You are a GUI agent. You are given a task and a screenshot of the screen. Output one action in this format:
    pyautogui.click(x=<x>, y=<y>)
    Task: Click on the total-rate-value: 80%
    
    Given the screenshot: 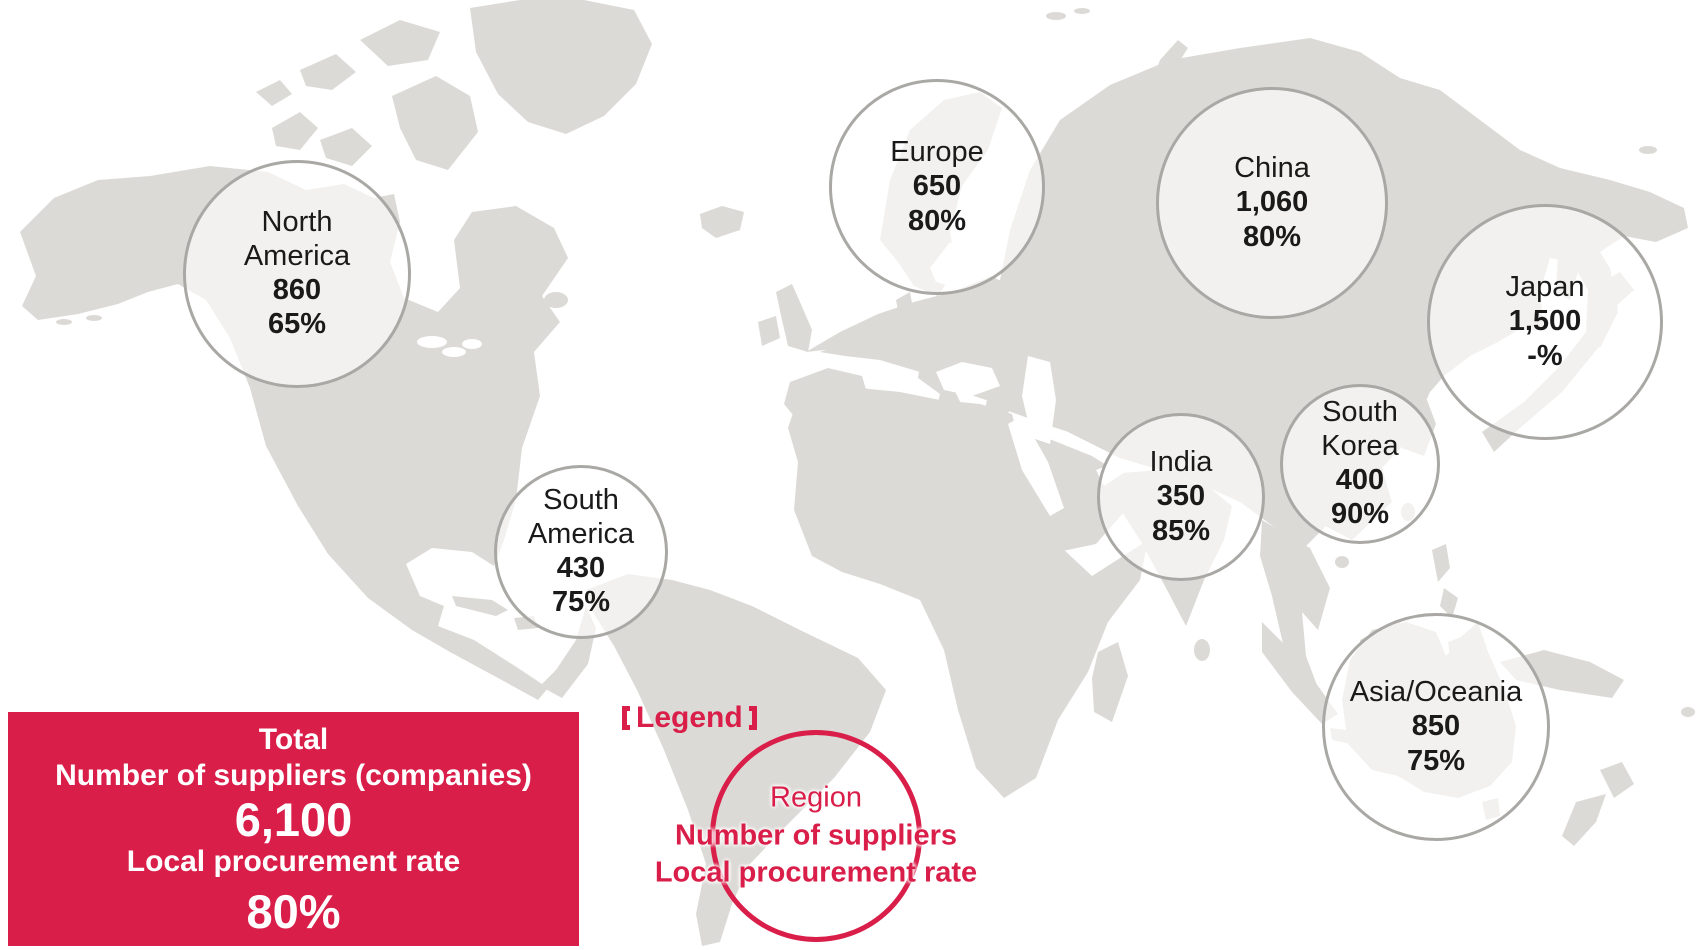 What is the action you would take?
    pyautogui.click(x=293, y=911)
    